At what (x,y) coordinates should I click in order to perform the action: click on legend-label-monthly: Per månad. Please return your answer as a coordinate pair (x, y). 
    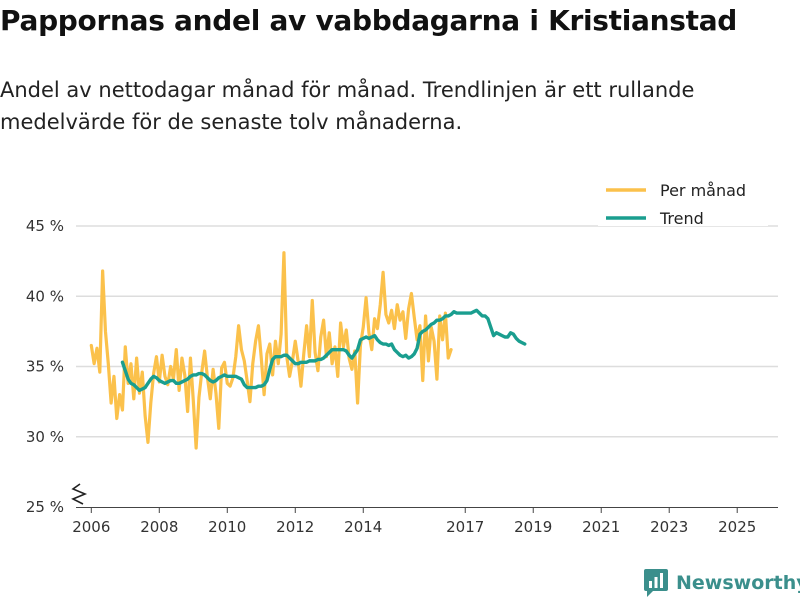
    Looking at the image, I should click on (703, 190).